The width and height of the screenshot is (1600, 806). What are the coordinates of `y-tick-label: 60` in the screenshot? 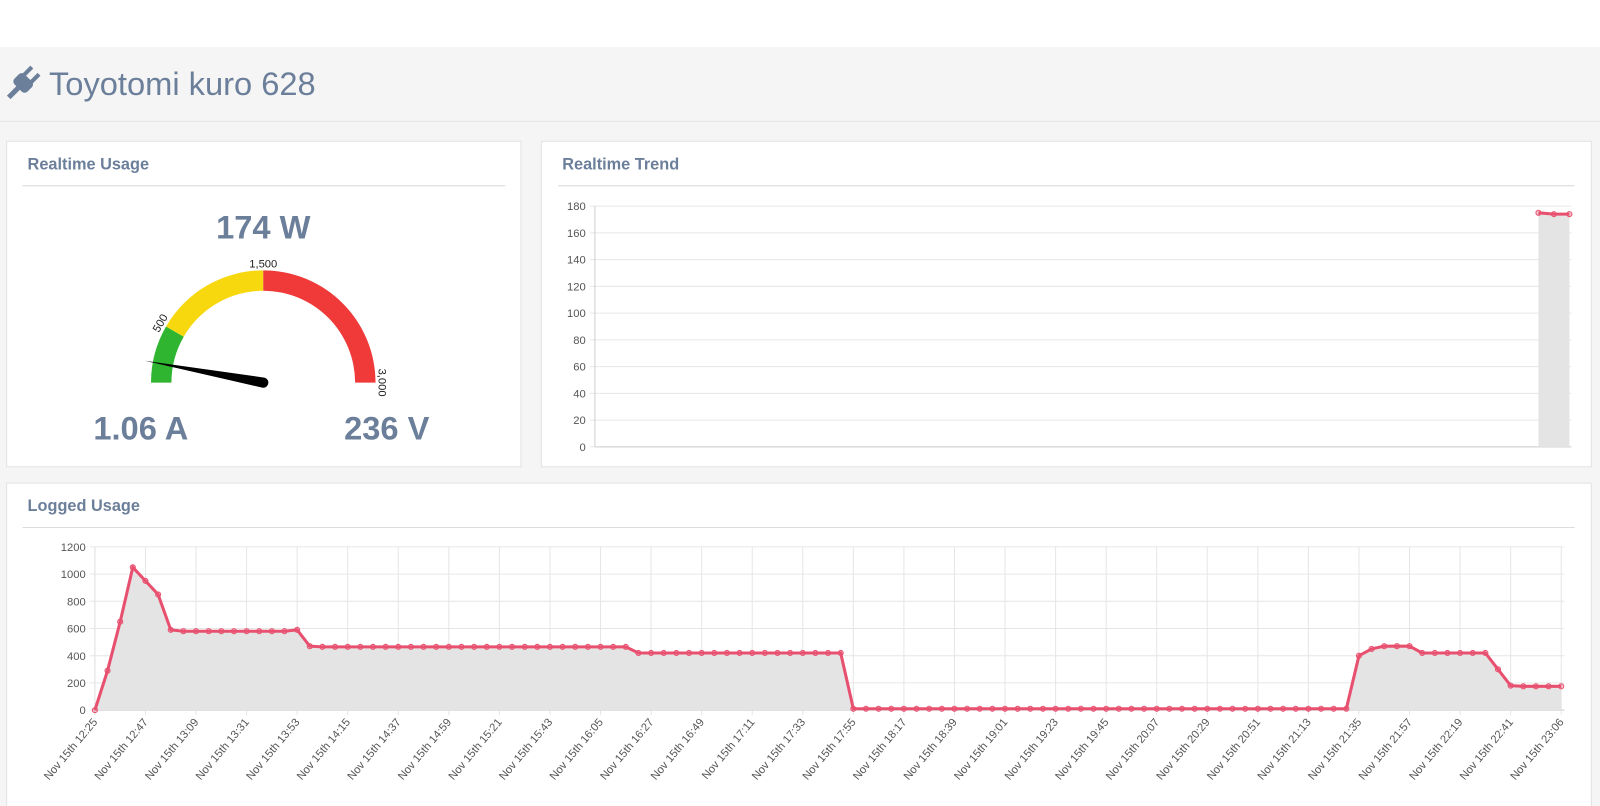 It's located at (579, 368).